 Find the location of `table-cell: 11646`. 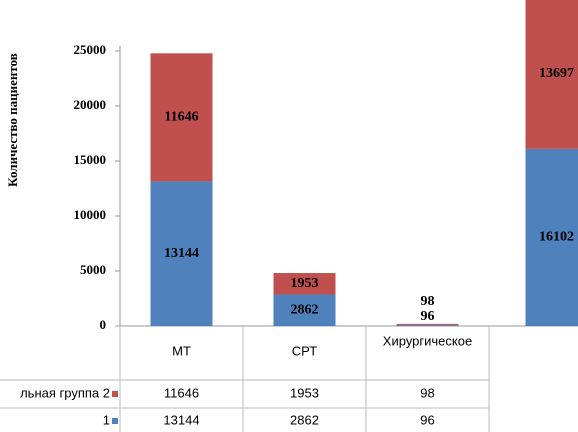

table-cell: 11646 is located at coordinates (181, 392).